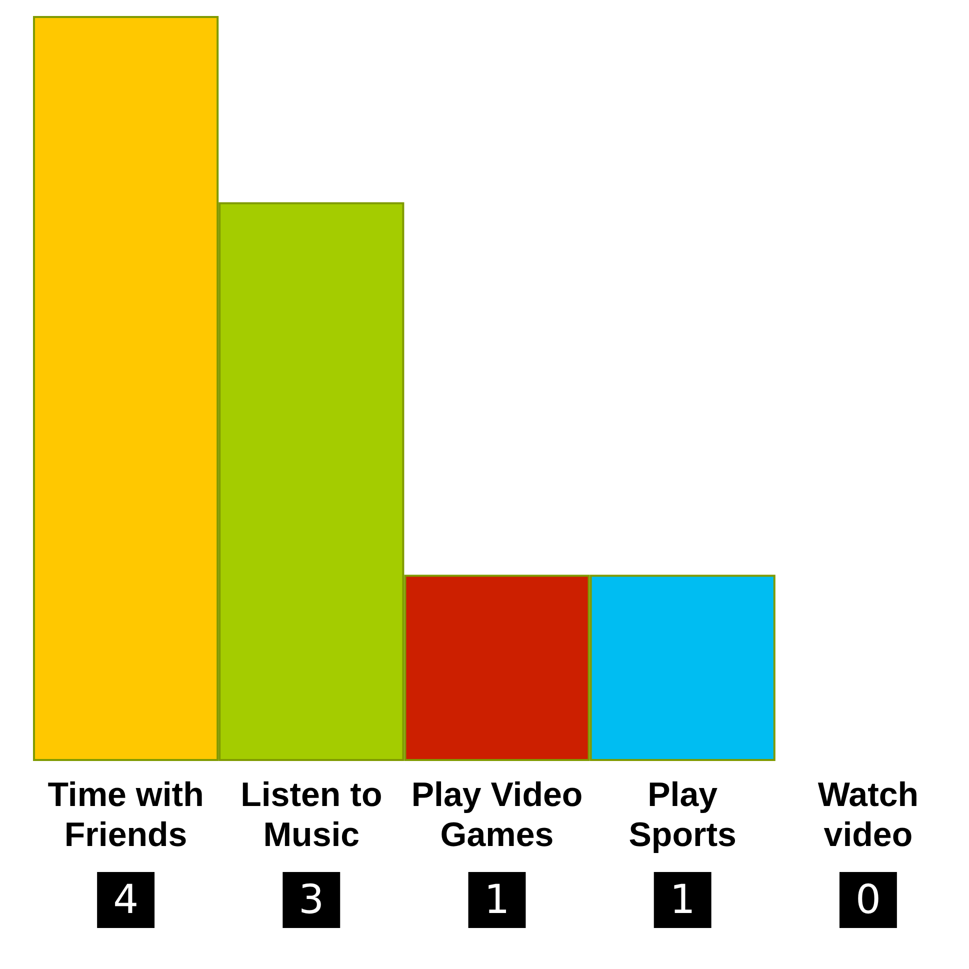 This screenshot has height=969, width=969. What do you see at coordinates (868, 815) in the screenshot?
I see `x-tick-label: Watch video` at bounding box center [868, 815].